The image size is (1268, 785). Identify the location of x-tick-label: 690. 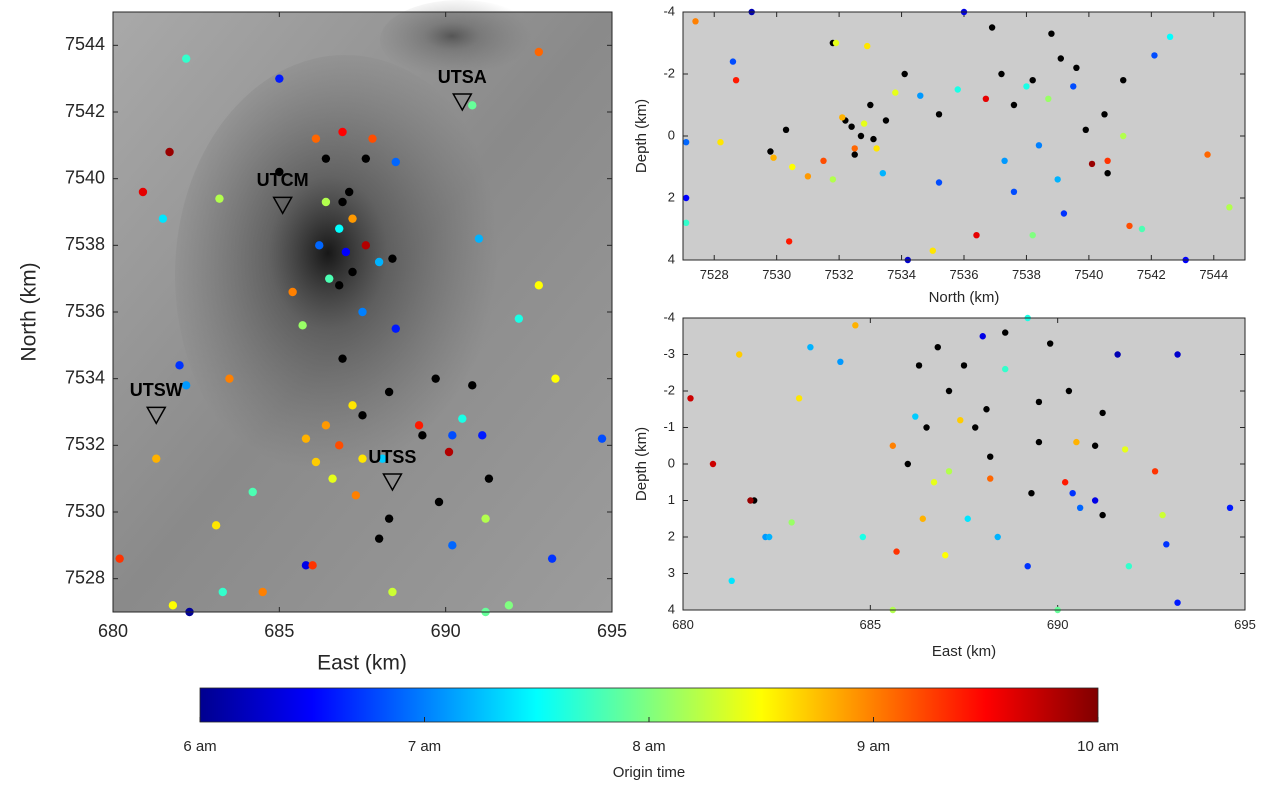
(446, 631).